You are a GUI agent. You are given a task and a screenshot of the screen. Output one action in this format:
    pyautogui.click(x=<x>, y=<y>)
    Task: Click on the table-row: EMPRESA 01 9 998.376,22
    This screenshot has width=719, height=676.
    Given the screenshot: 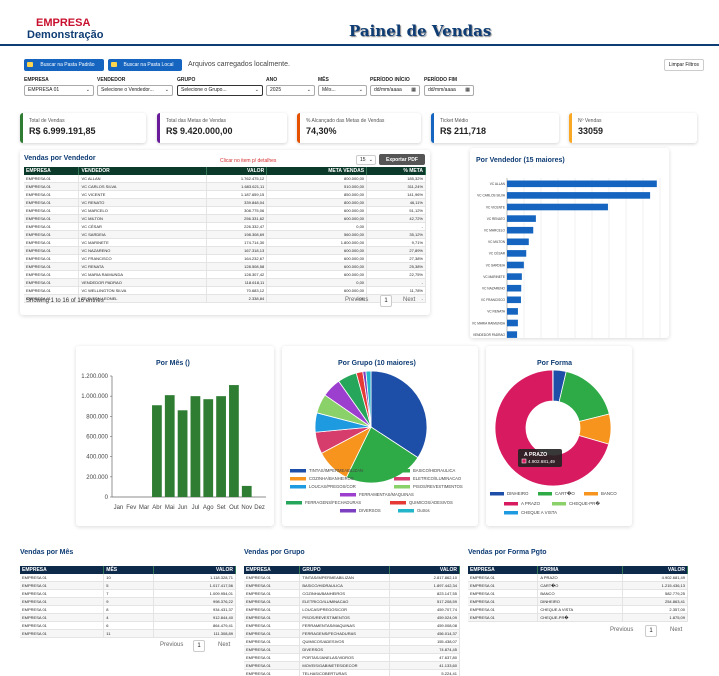 What is the action you would take?
    pyautogui.click(x=128, y=601)
    